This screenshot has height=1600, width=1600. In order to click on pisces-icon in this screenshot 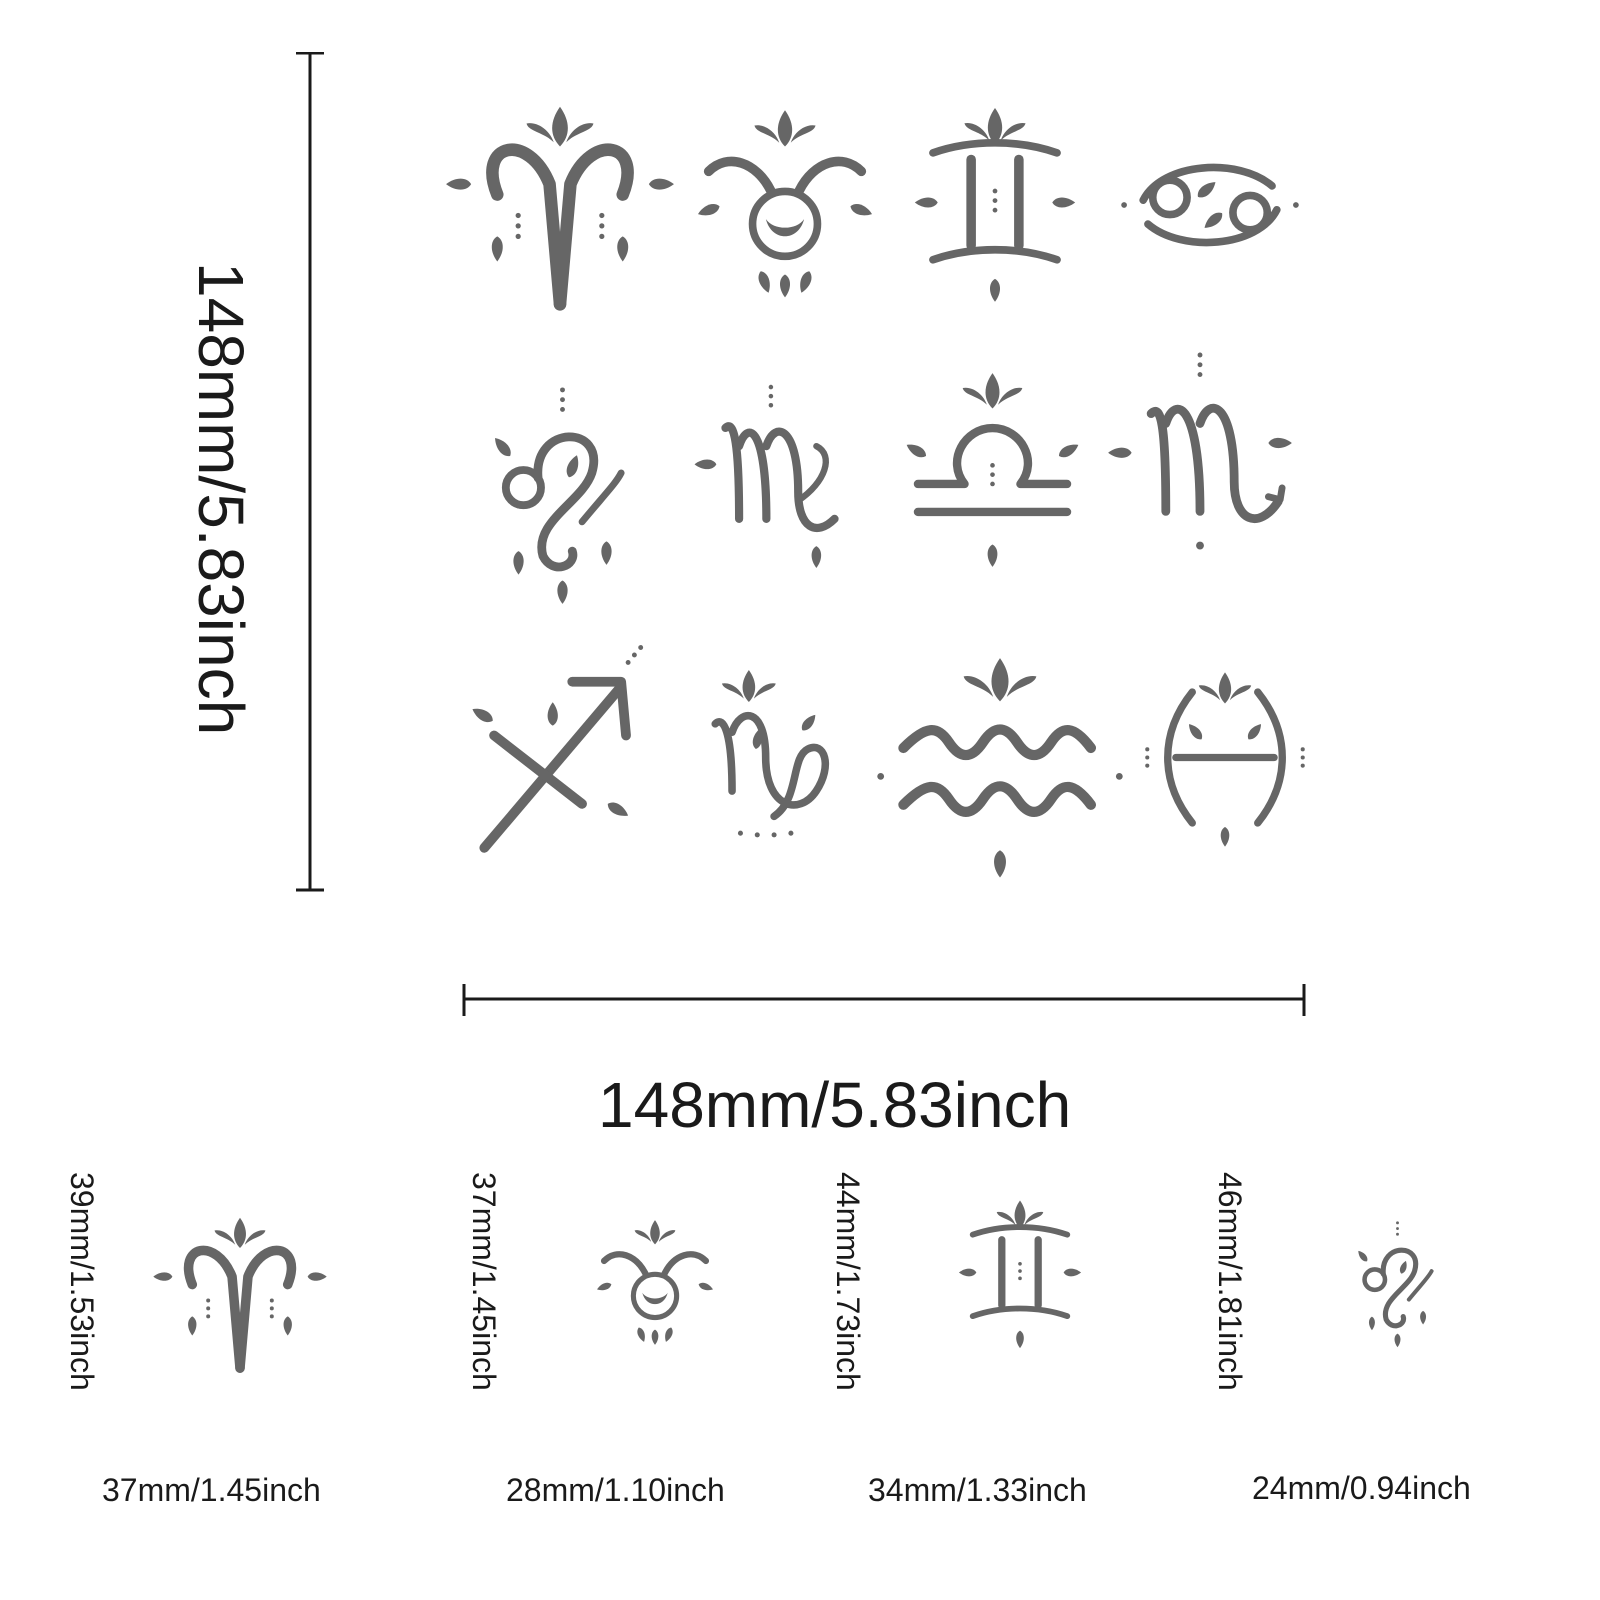, I will do `click(1225, 759)`.